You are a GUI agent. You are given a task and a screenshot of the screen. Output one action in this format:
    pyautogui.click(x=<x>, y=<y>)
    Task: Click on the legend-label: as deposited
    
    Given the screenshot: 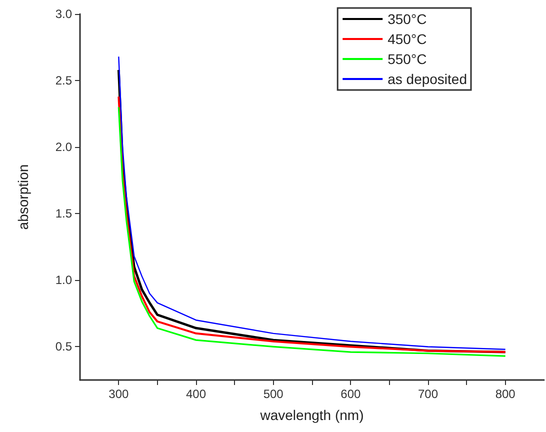 What is the action you would take?
    pyautogui.click(x=428, y=79)
    